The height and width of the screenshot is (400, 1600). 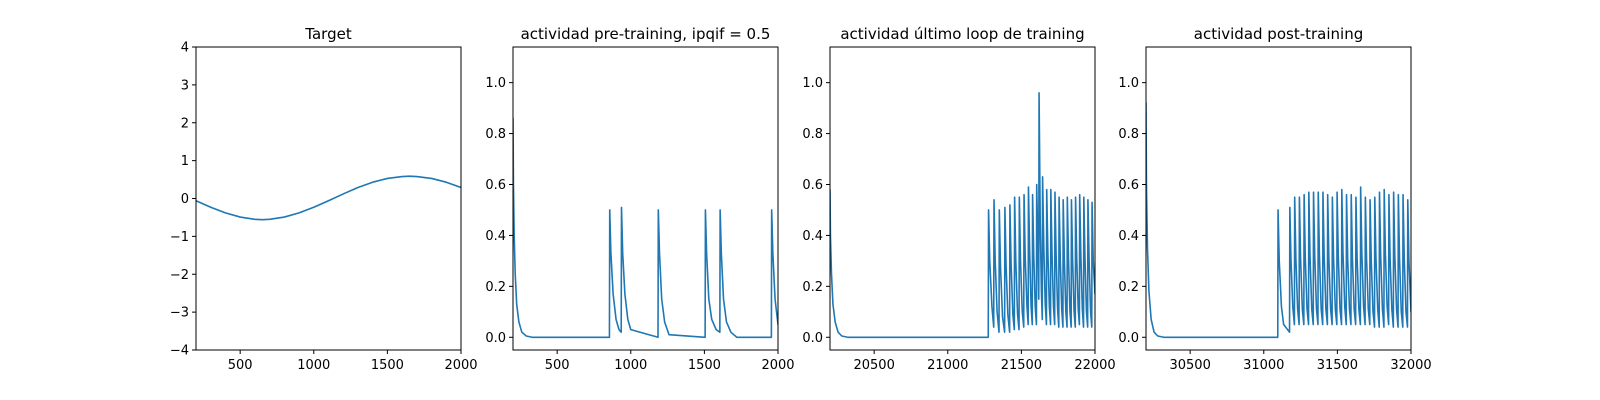 What do you see at coordinates (1278, 34) in the screenshot?
I see `panel-title: actividad post-training` at bounding box center [1278, 34].